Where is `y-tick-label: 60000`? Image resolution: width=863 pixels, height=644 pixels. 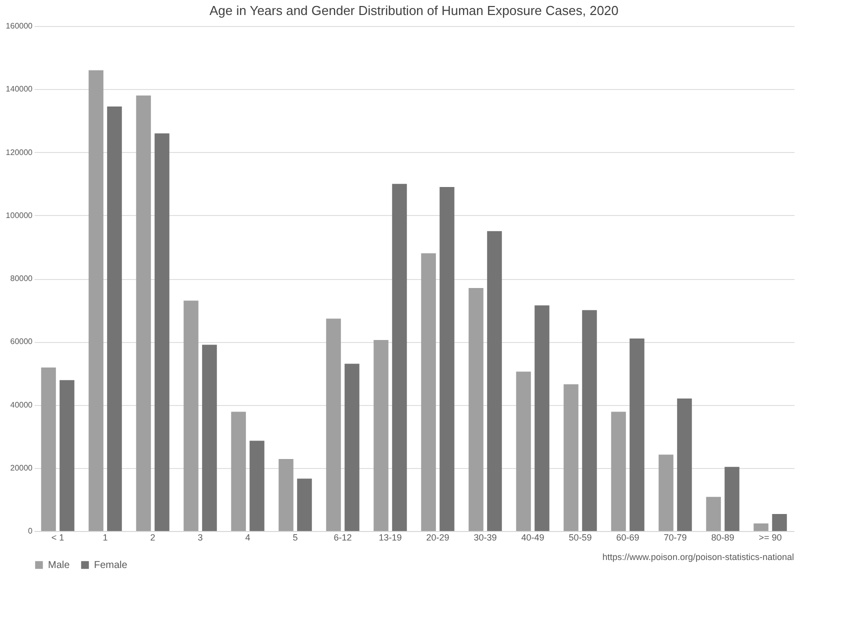 y-tick-label: 60000 is located at coordinates (22, 341).